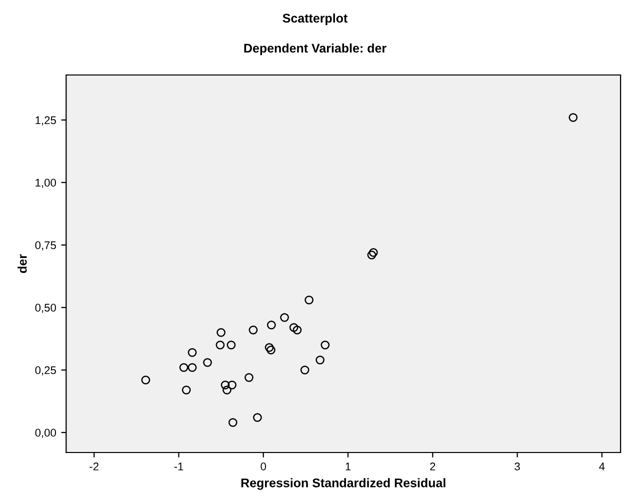 The image size is (630, 500). I want to click on y-tick-label: 0,25, so click(45, 371).